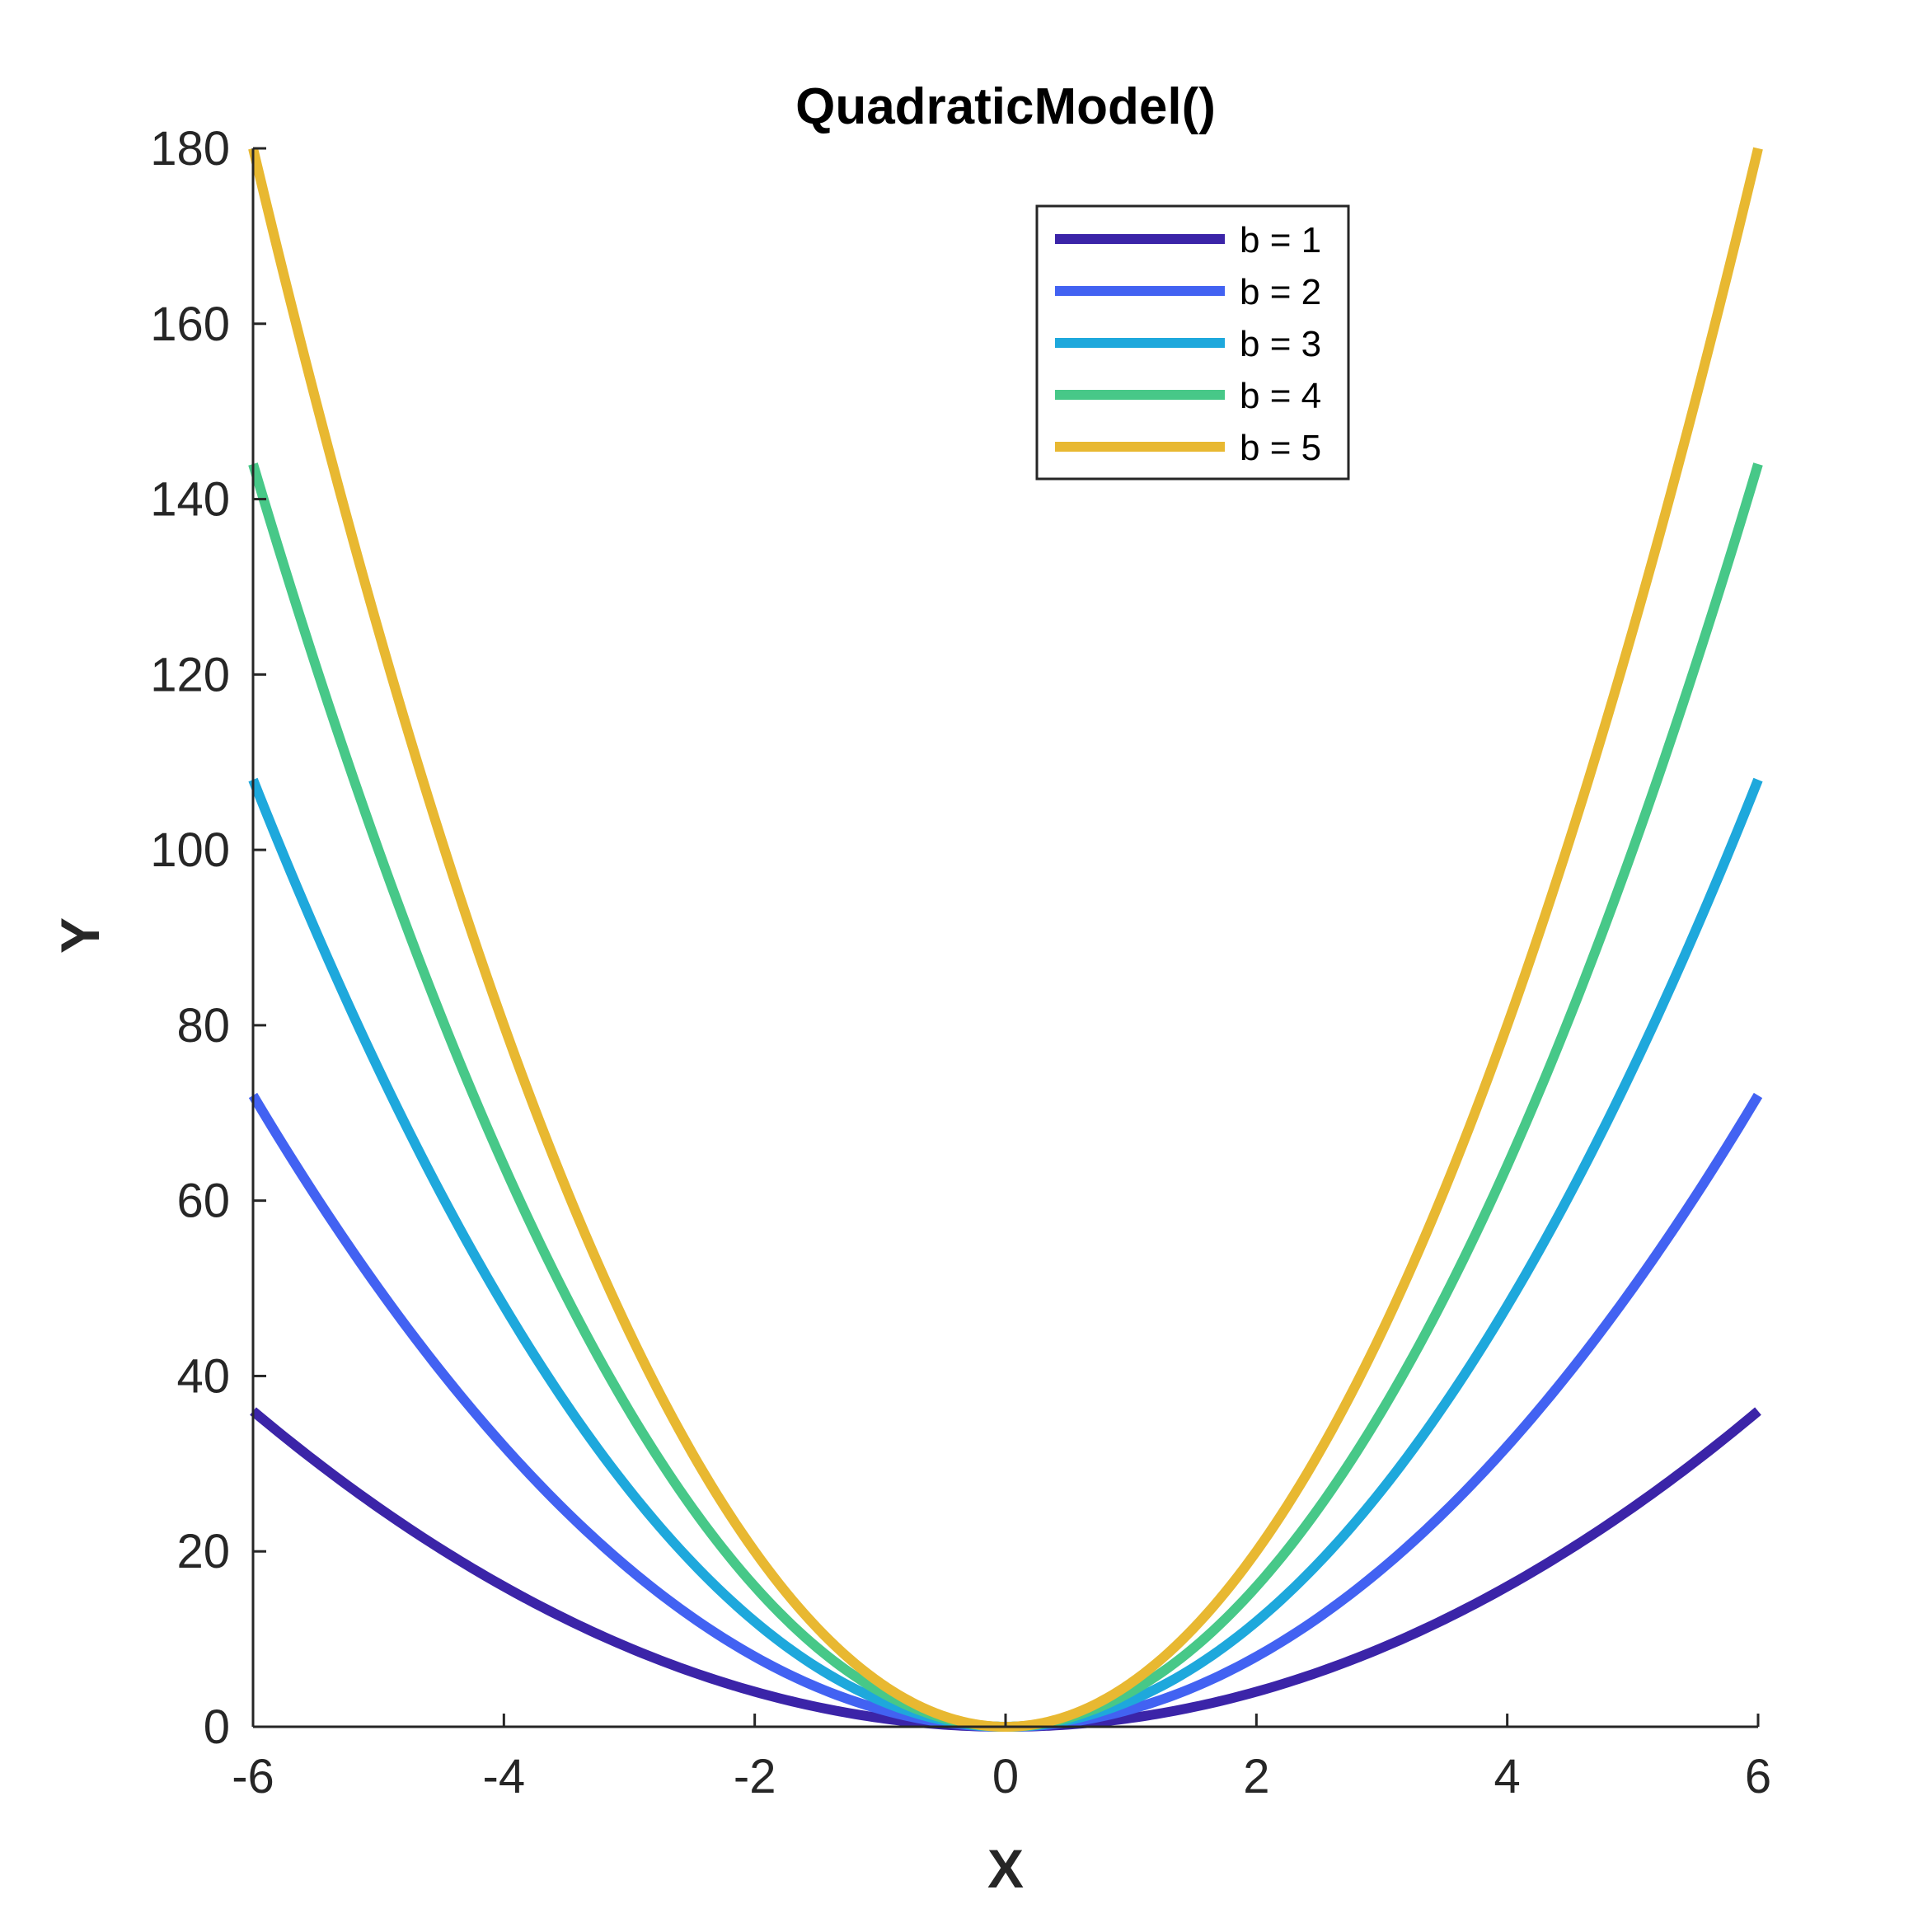 The width and height of the screenshot is (1932, 1932). I want to click on x-tick-label: -6, so click(253, 1776).